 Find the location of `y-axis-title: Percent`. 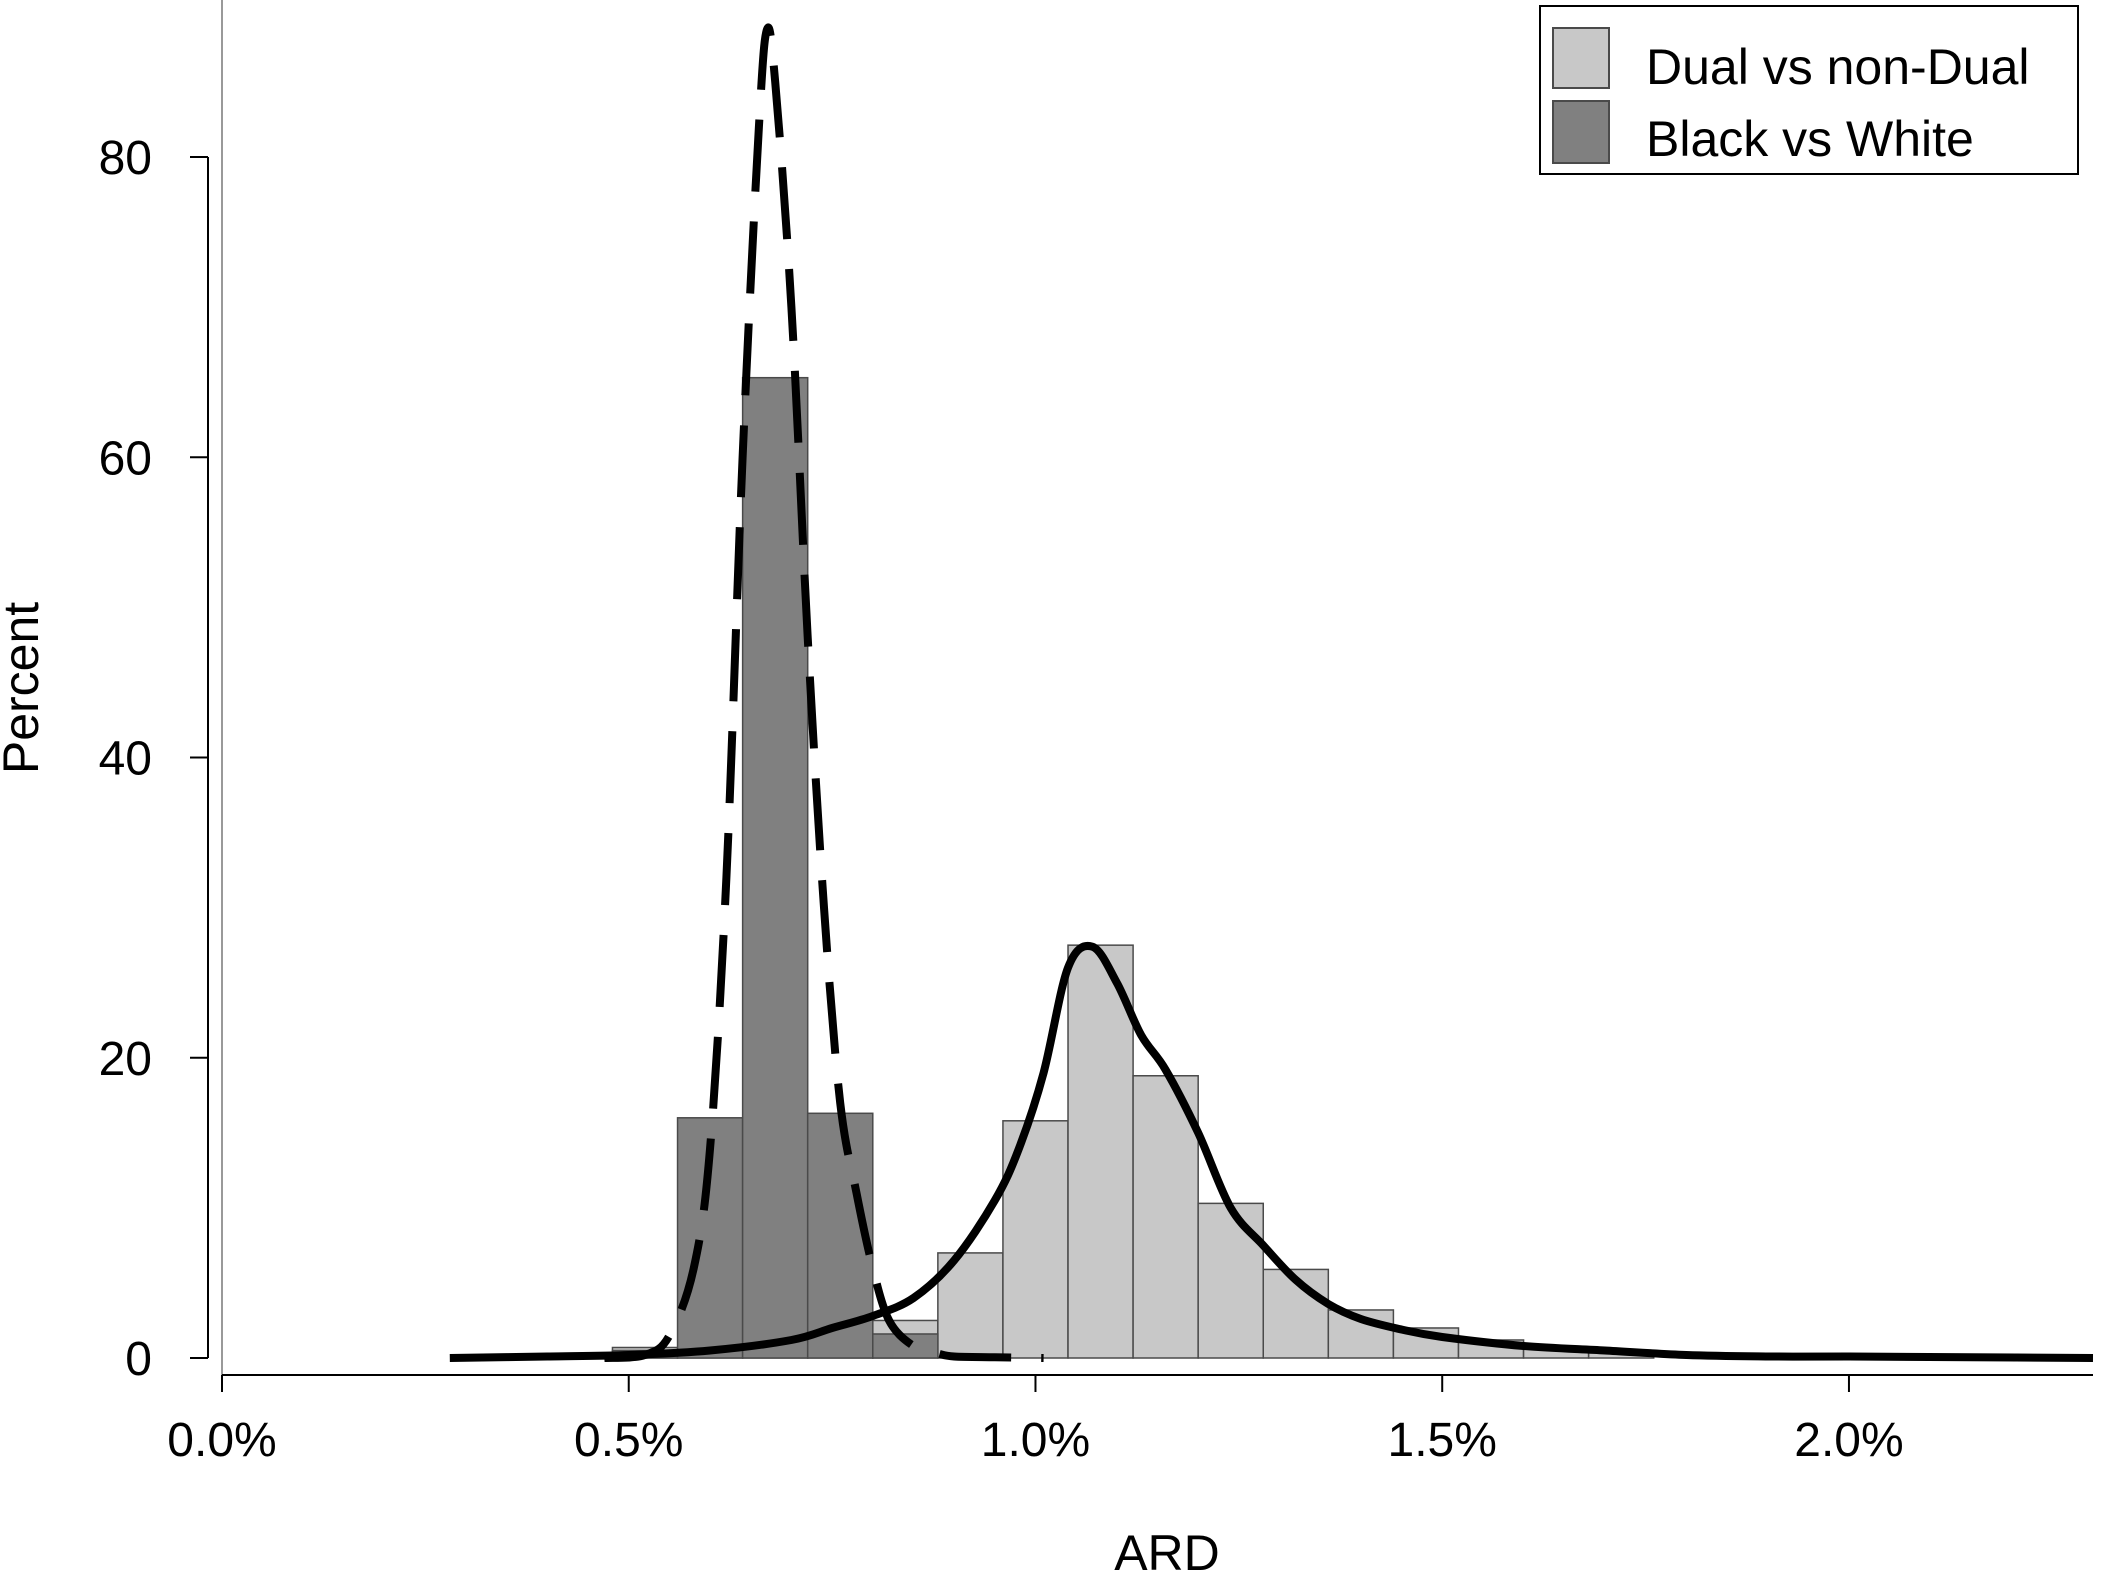

y-axis-title: Percent is located at coordinates (24, 688).